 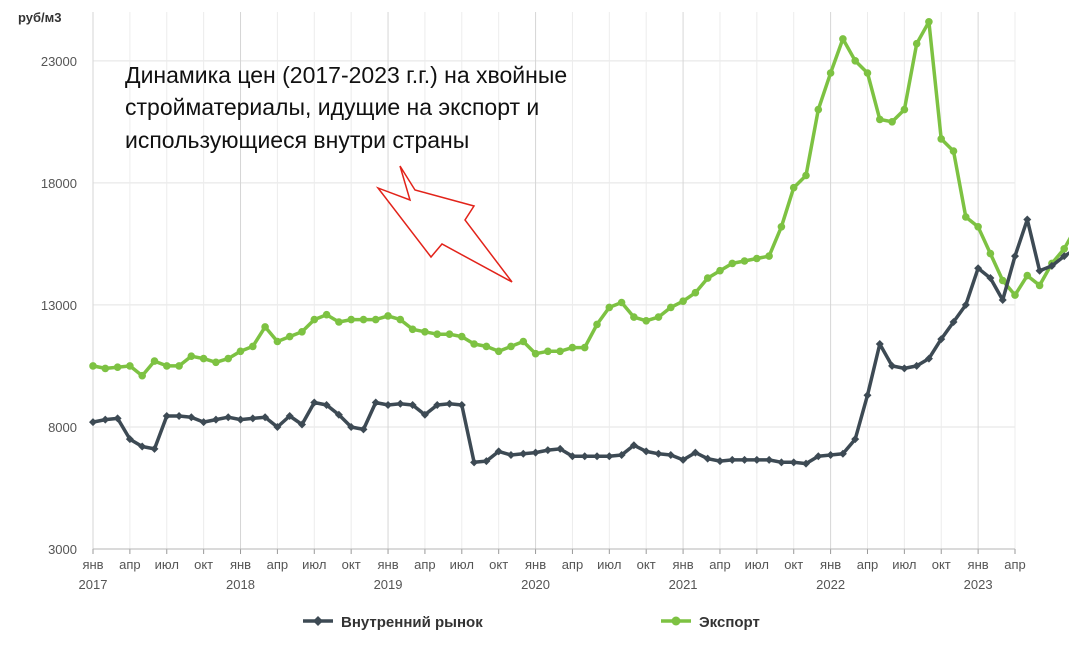 What do you see at coordinates (332, 107) in the screenshot?
I see `chart-title-line-2: стройматериалы, идущие на экспорт и` at bounding box center [332, 107].